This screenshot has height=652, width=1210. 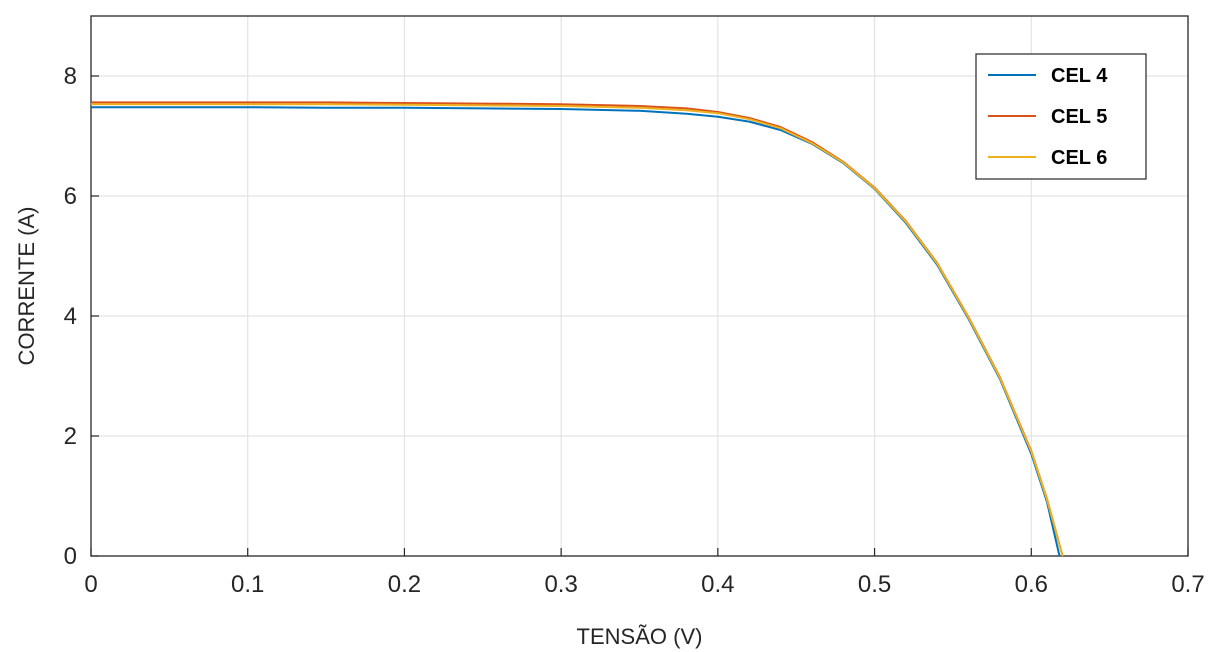 What do you see at coordinates (26, 286) in the screenshot?
I see `y-axis-label: CORRENTE (A)` at bounding box center [26, 286].